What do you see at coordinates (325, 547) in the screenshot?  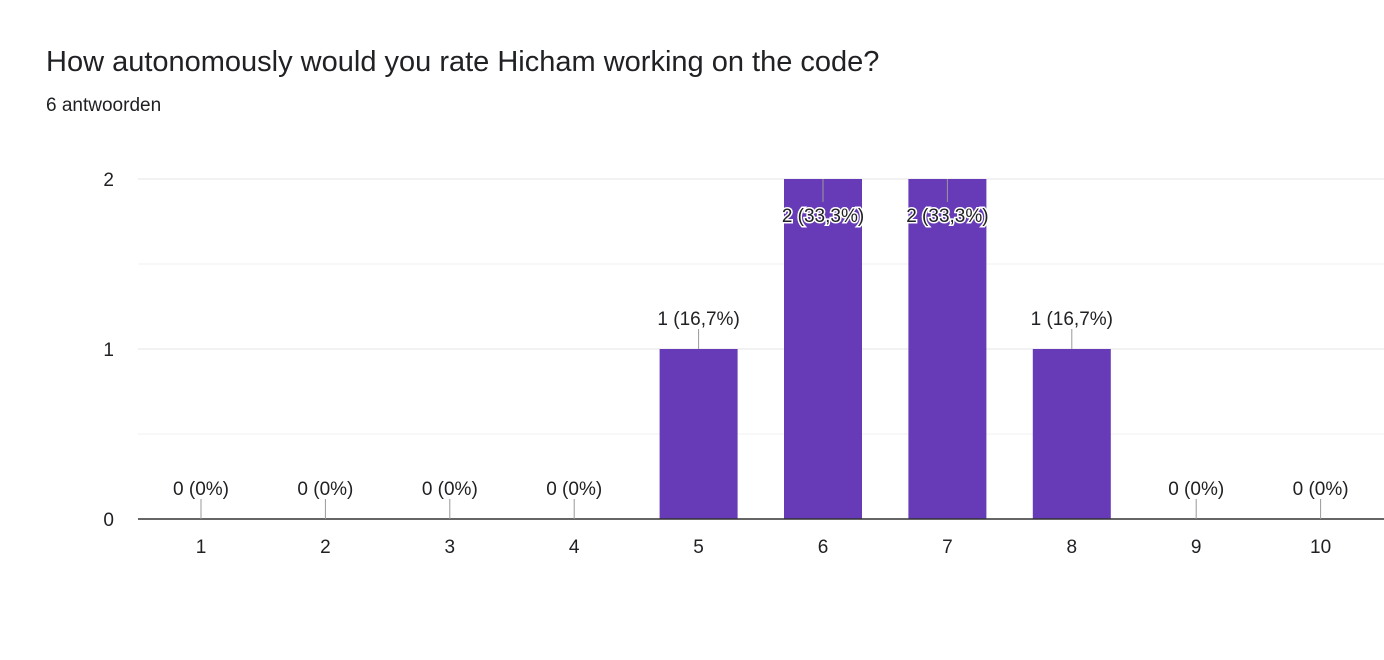 I see `x-tick-label: 2` at bounding box center [325, 547].